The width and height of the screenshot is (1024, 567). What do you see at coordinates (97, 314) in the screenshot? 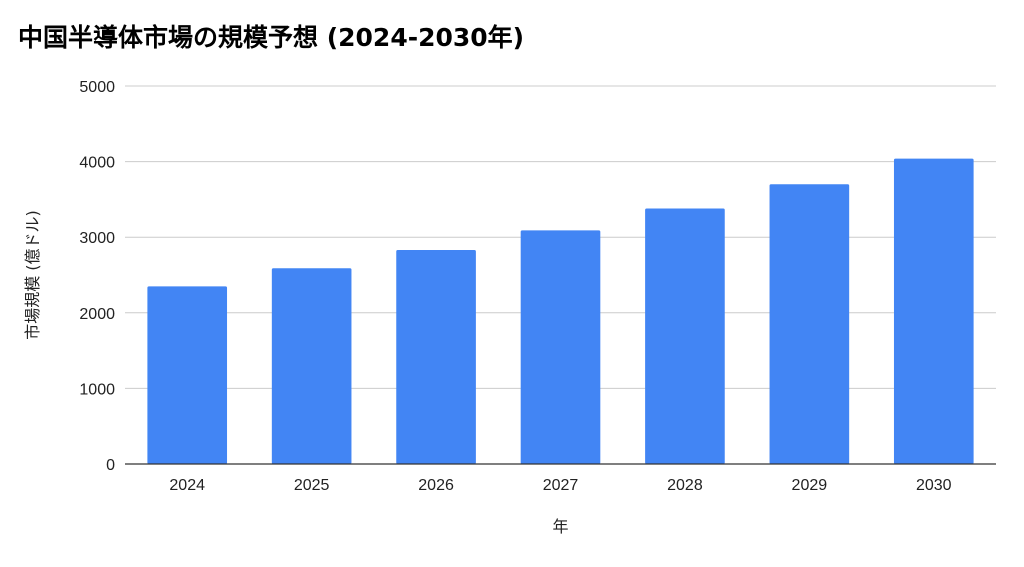
I see `y-tick-label: 2000` at bounding box center [97, 314].